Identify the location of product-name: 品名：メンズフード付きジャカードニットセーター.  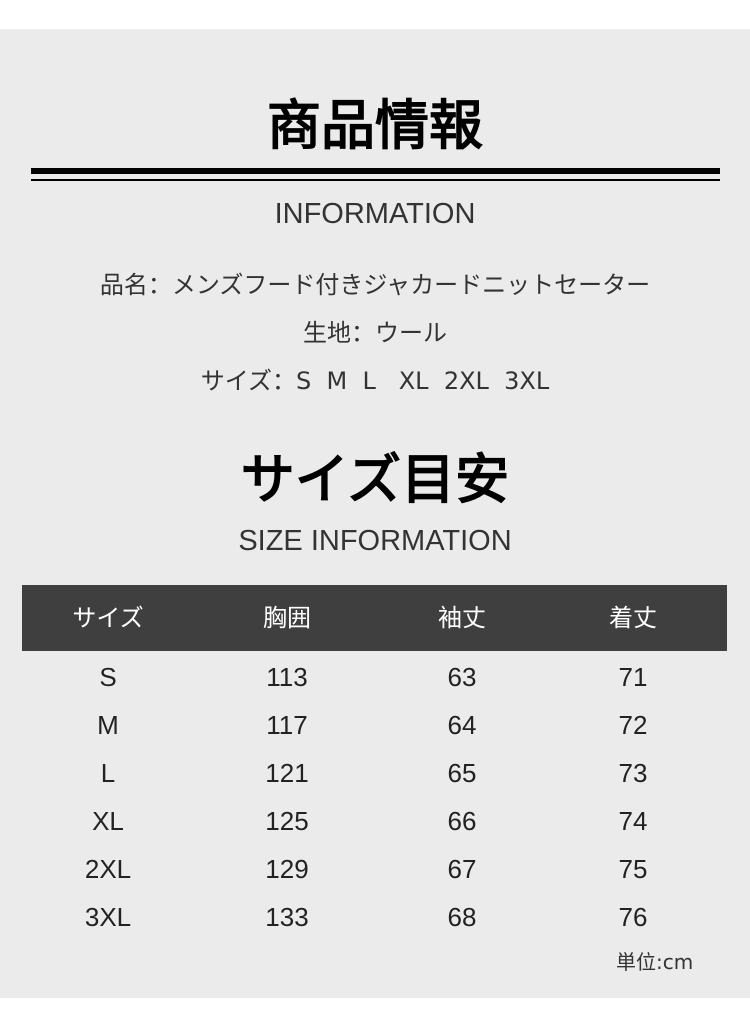
(375, 285).